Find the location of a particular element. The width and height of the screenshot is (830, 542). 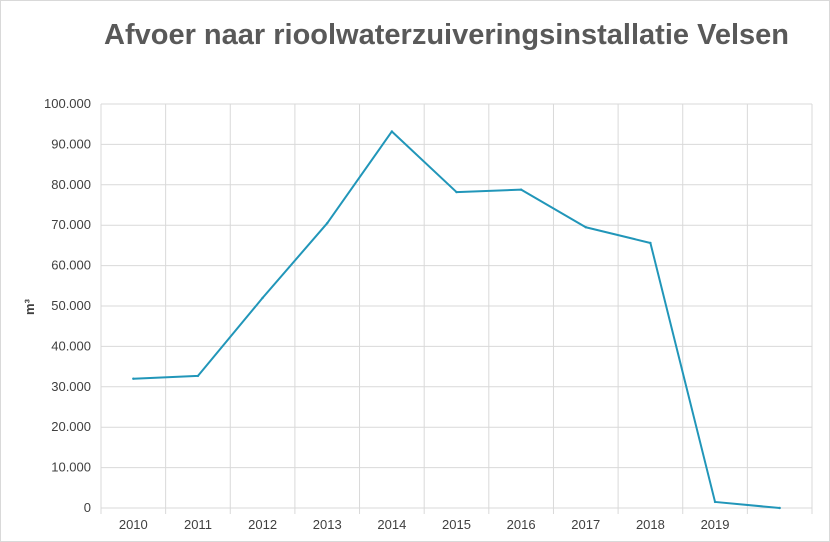

y-tick-label: 20.000 is located at coordinates (71, 426).